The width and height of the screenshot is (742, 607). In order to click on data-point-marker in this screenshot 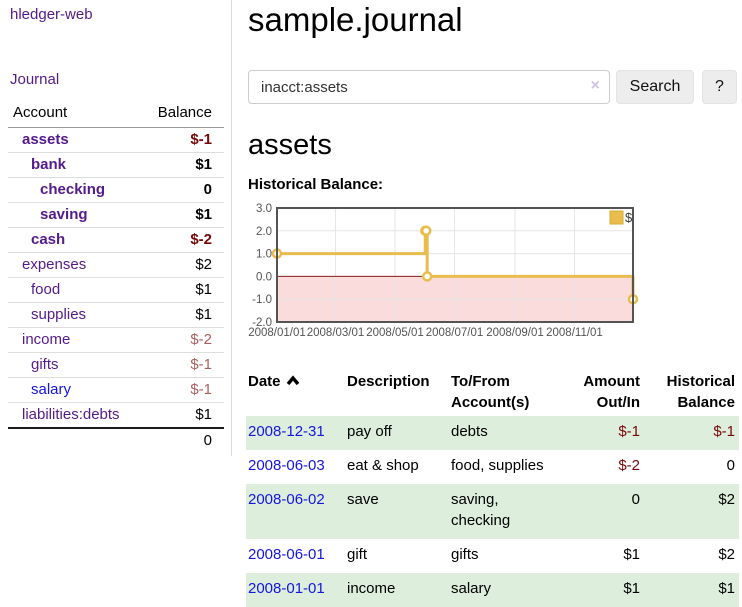, I will do `click(427, 276)`.